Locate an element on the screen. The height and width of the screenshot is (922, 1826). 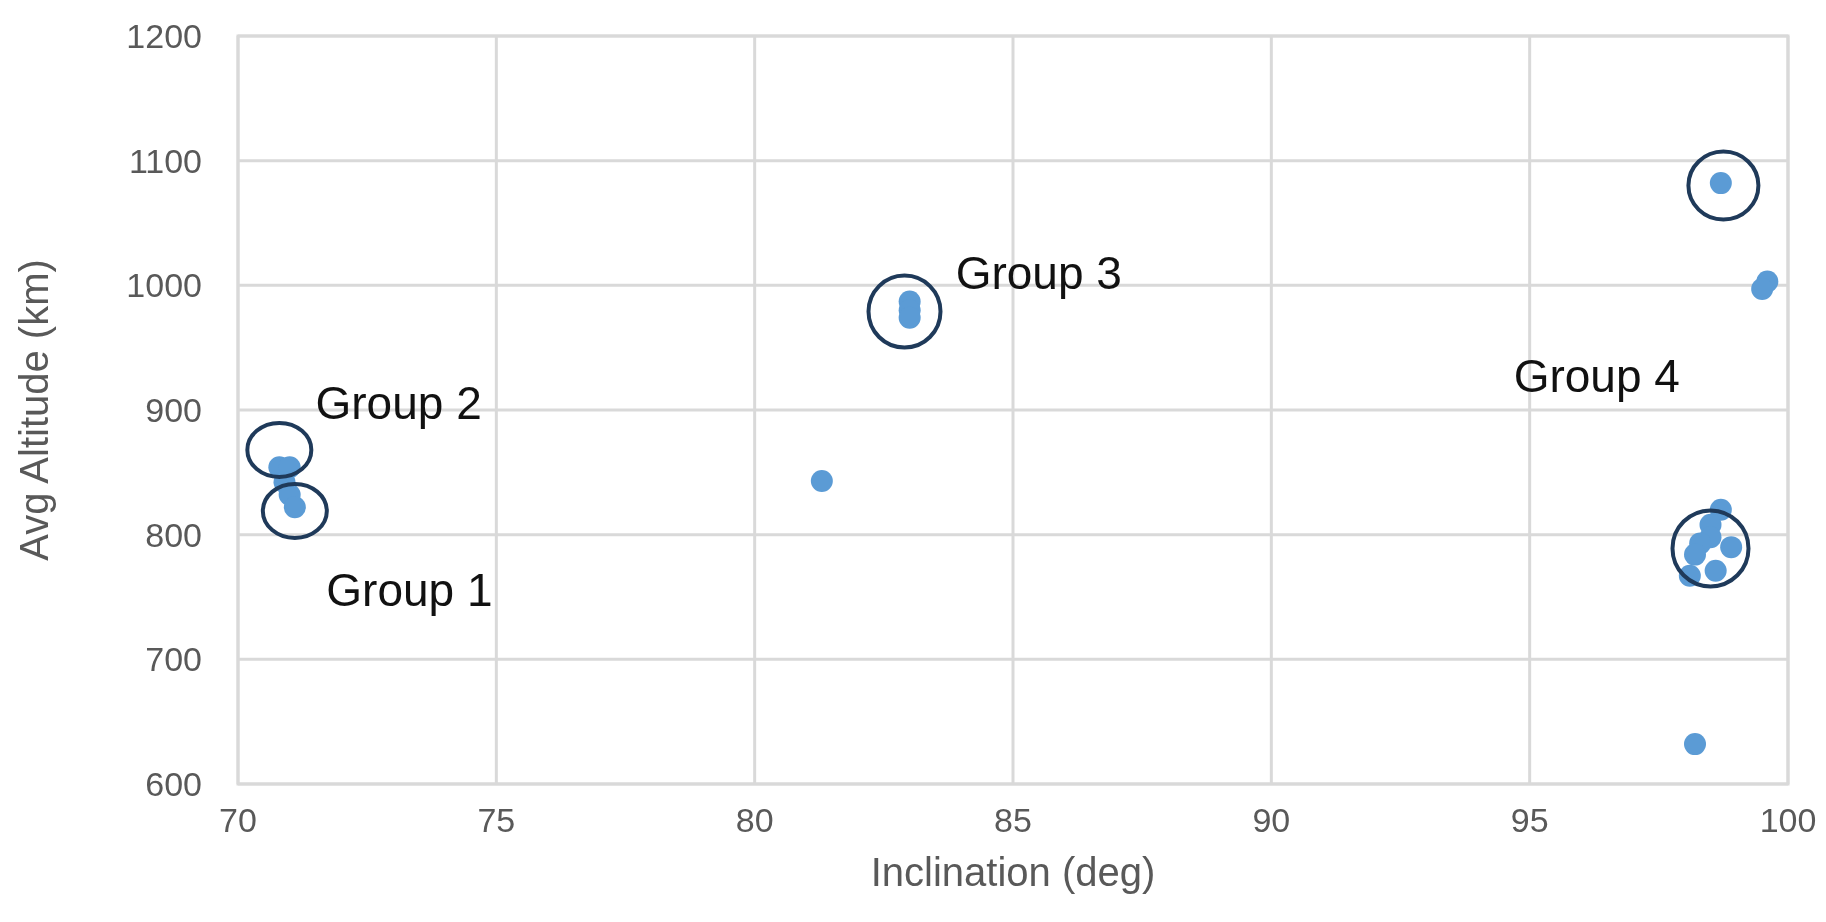
x-tick-label: 100 is located at coordinates (1788, 820).